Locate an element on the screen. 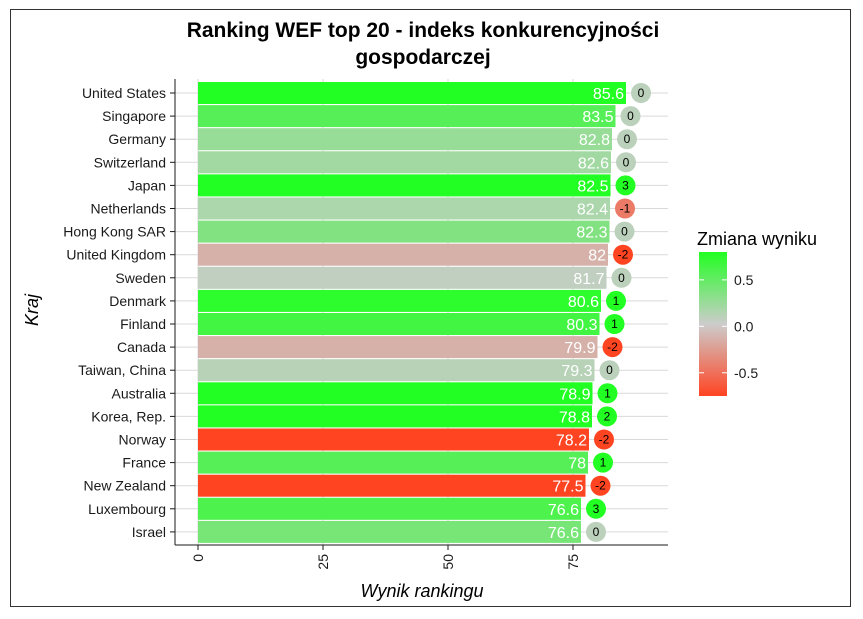 The width and height of the screenshot is (863, 619). y-tick-label: United States is located at coordinates (124, 93).